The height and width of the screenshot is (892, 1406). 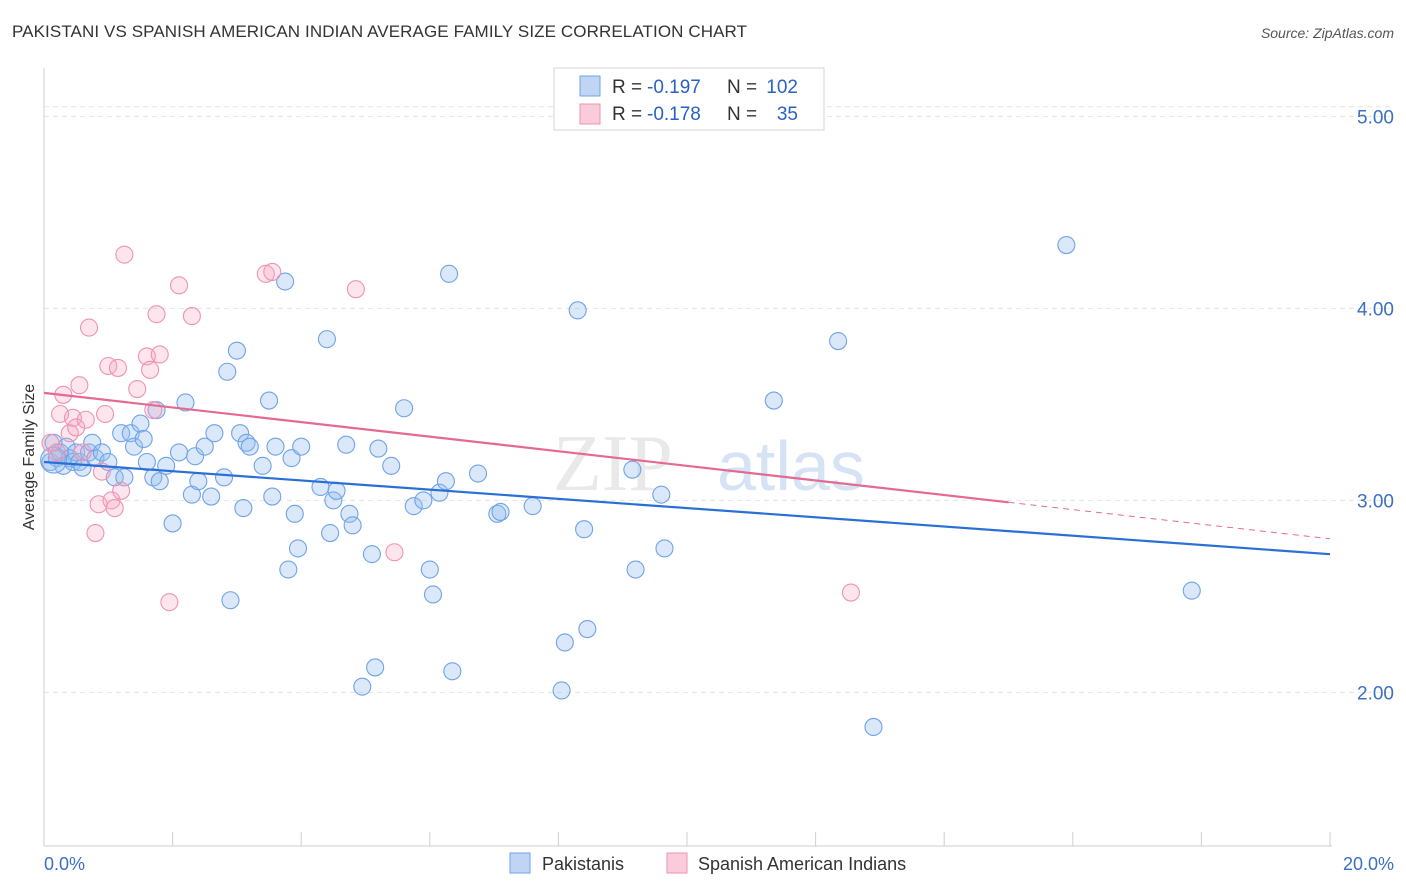 What do you see at coordinates (1375, 693) in the screenshot?
I see `y-tick-label-0: 2.00` at bounding box center [1375, 693].